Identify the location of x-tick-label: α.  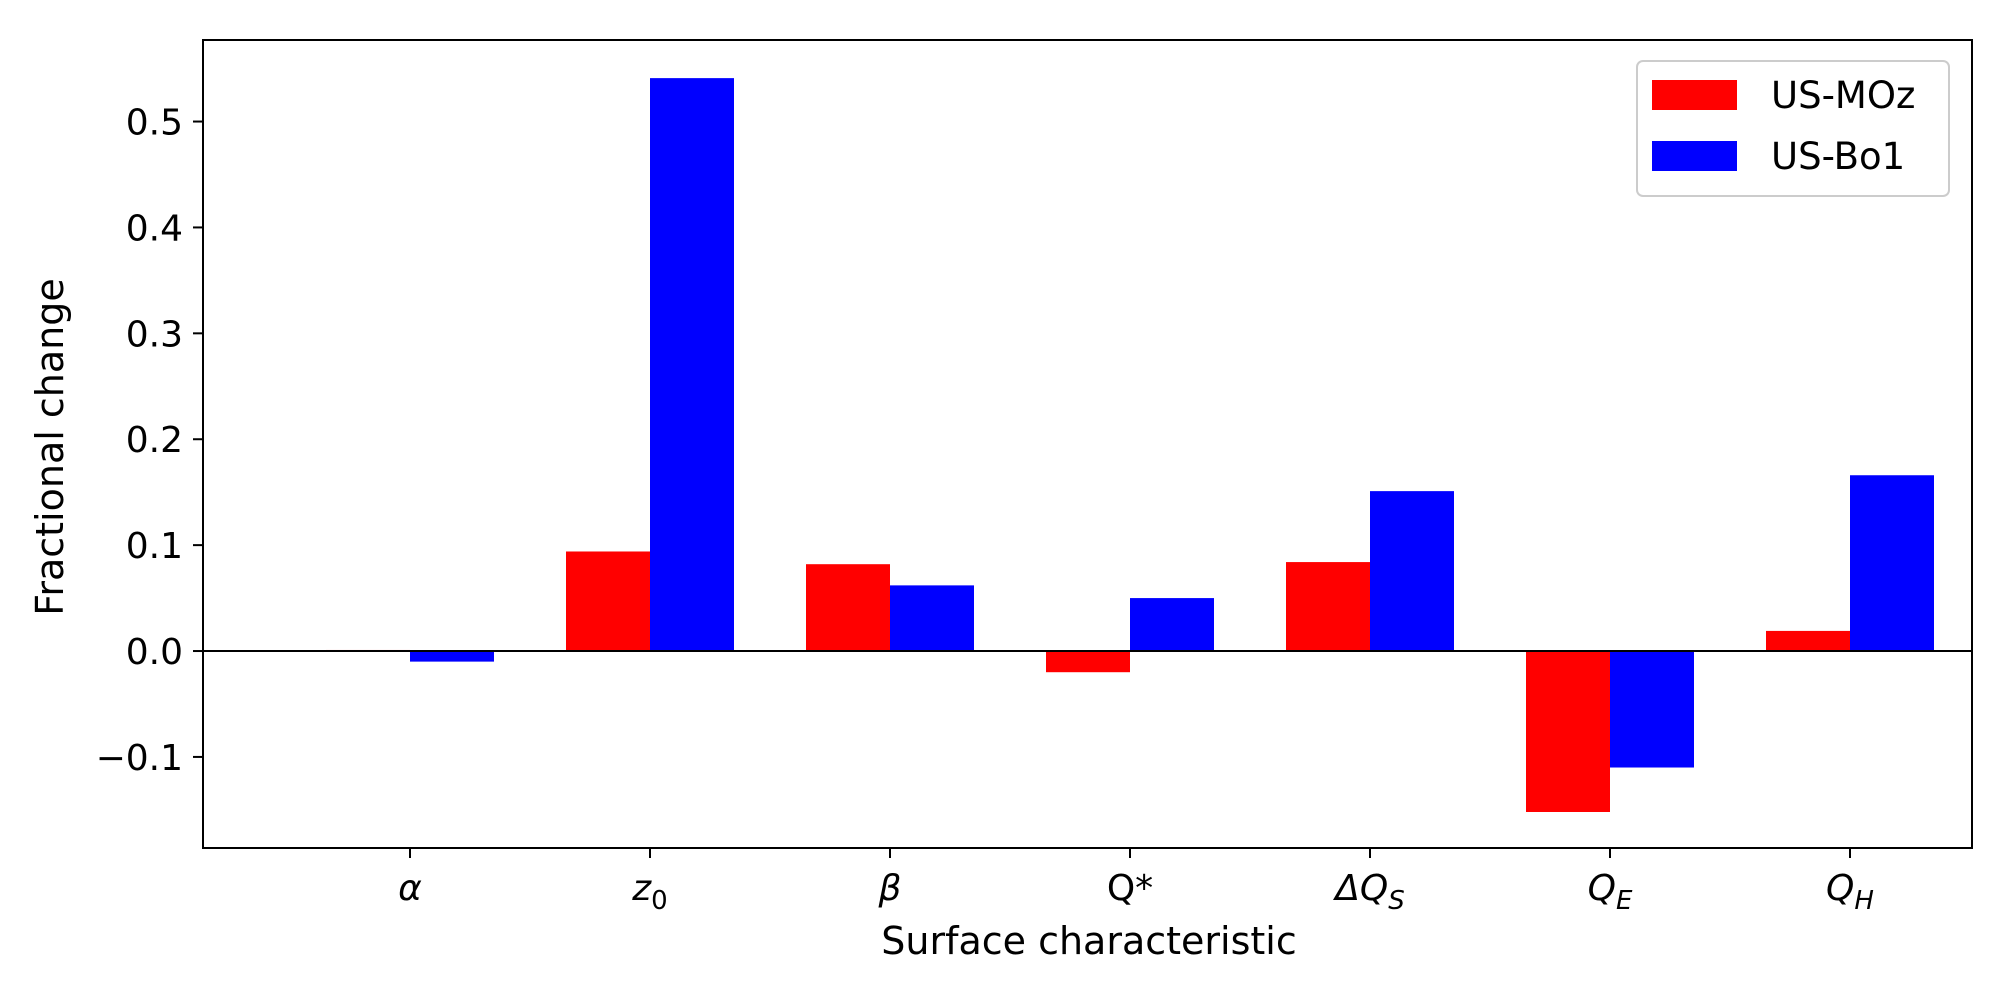
(410, 888).